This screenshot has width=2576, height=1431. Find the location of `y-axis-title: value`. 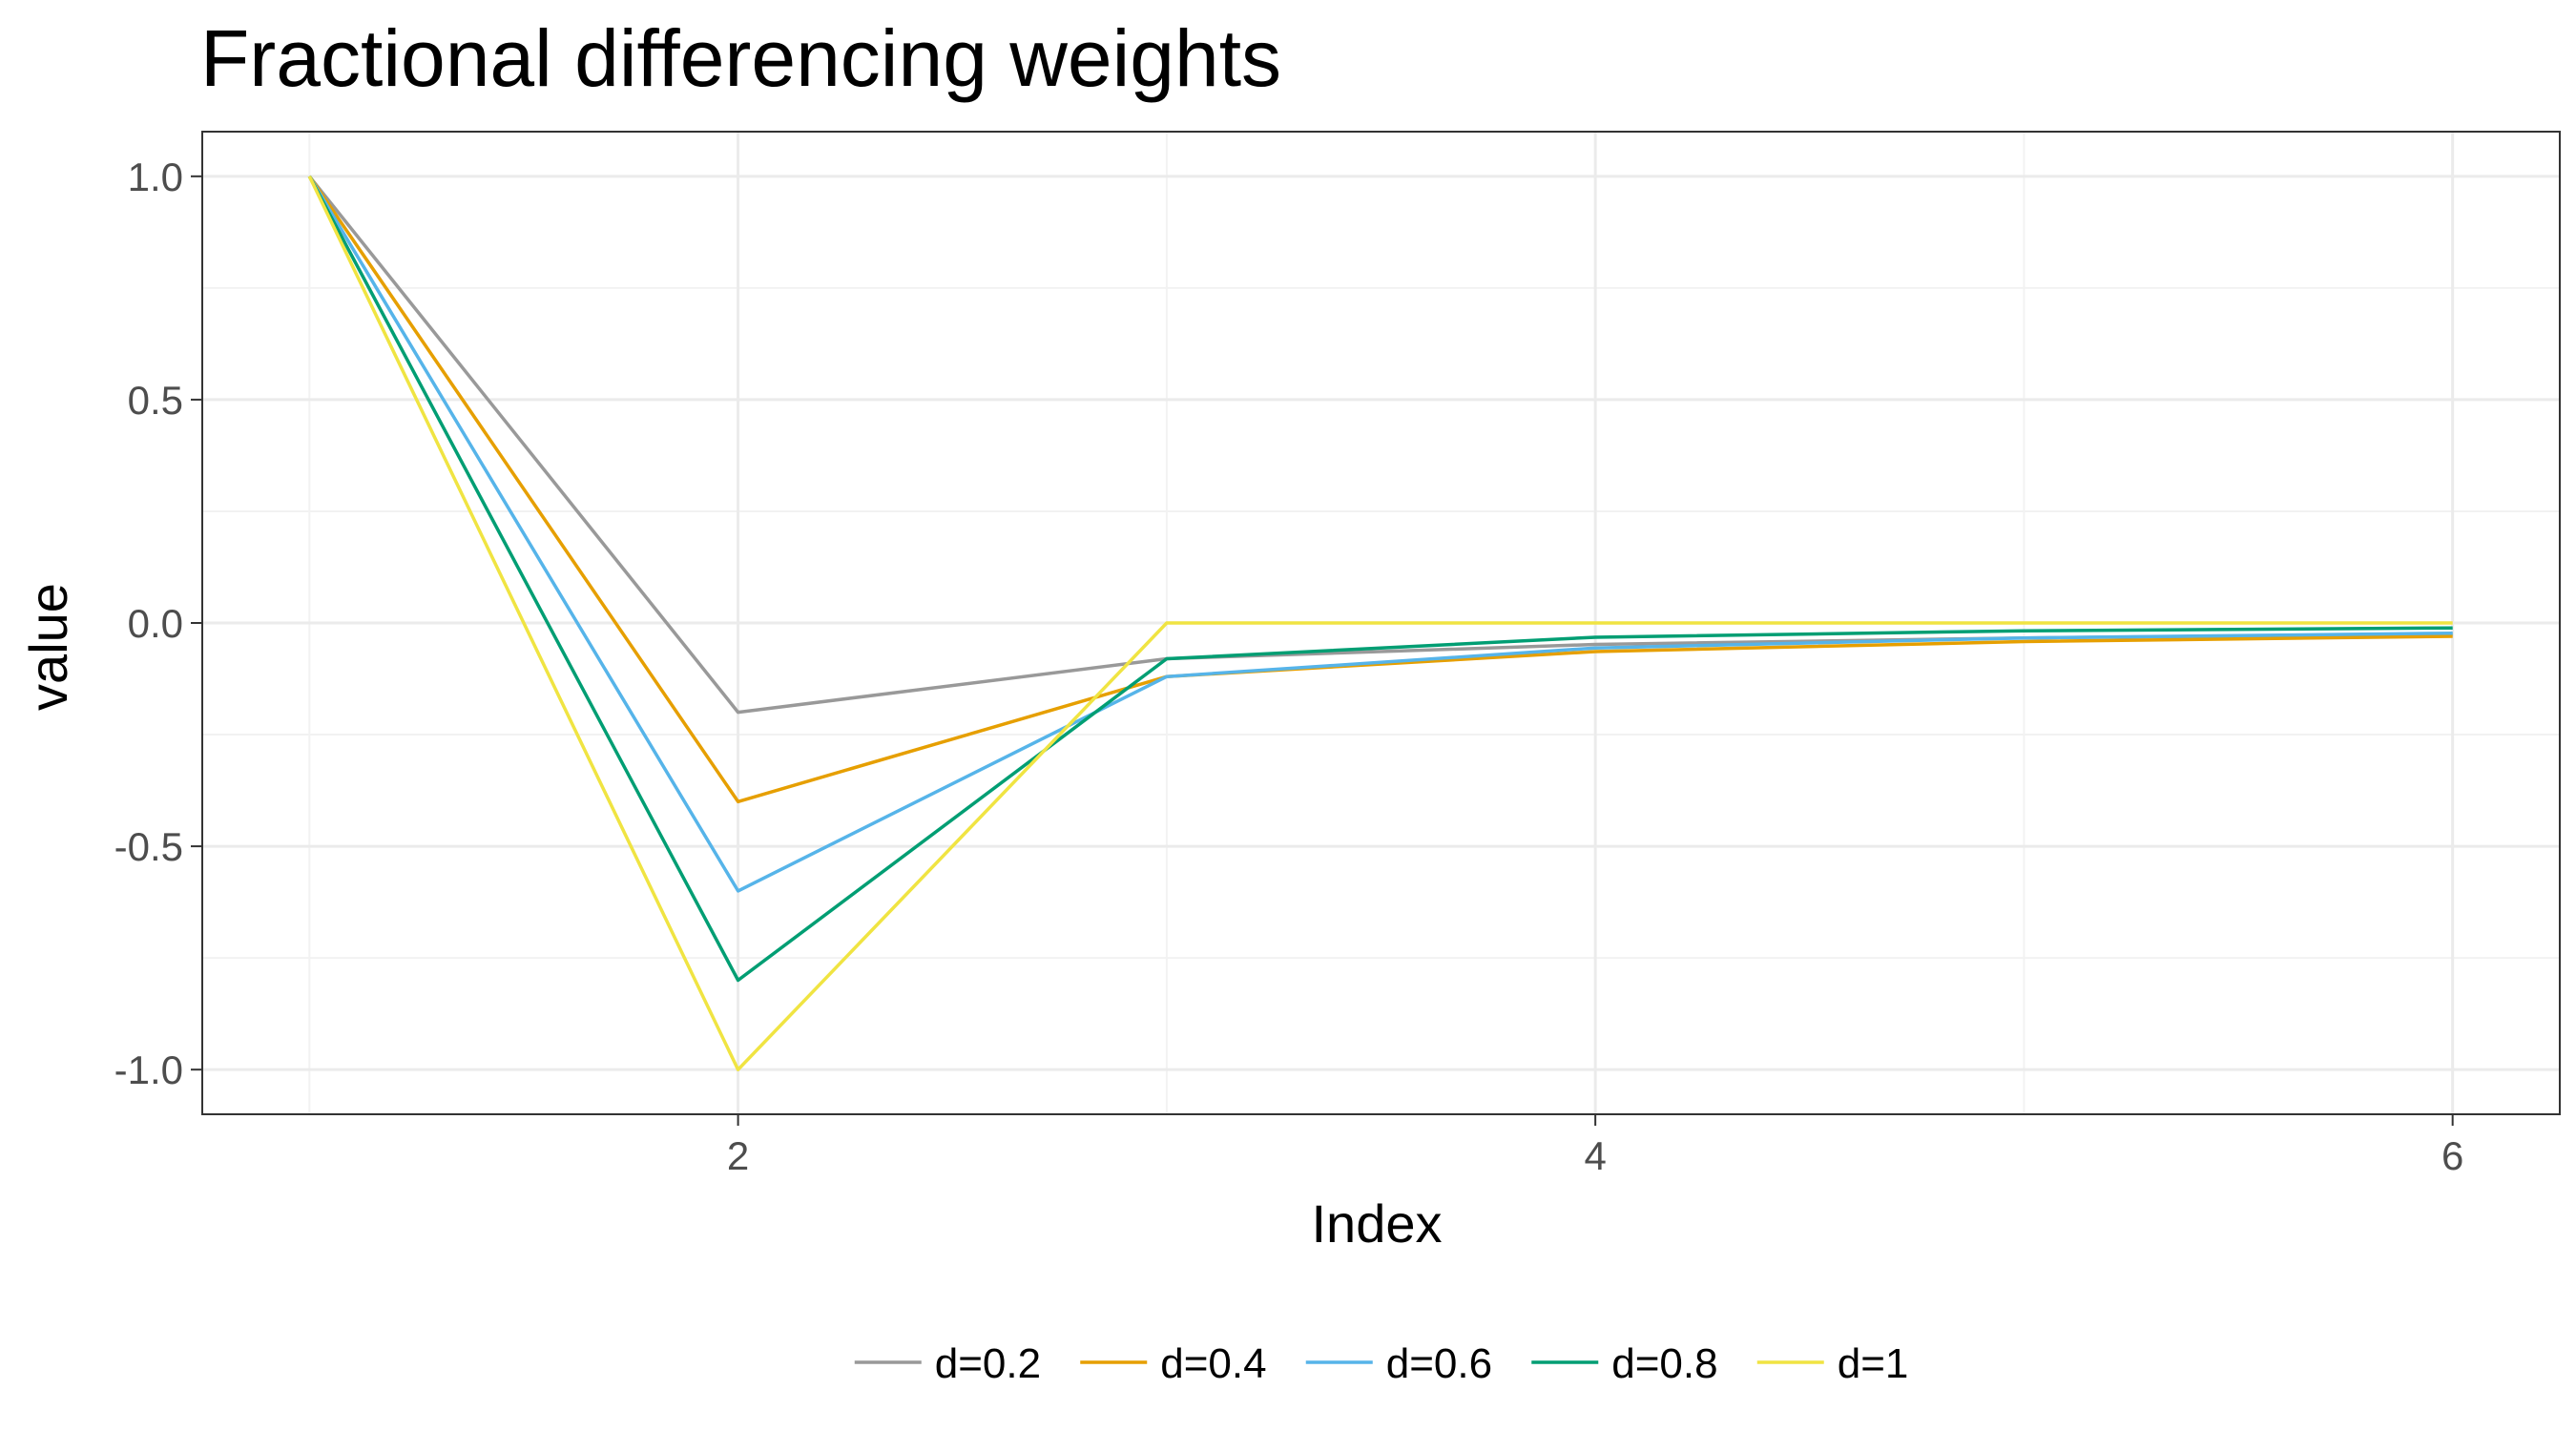

y-axis-title: value is located at coordinates (48, 647).